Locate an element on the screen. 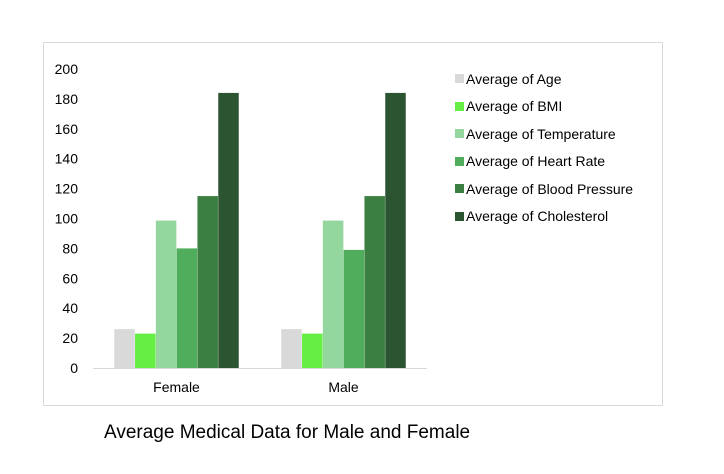 Image resolution: width=724 pixels, height=474 pixels. y-tick-label: 40 is located at coordinates (70, 308).